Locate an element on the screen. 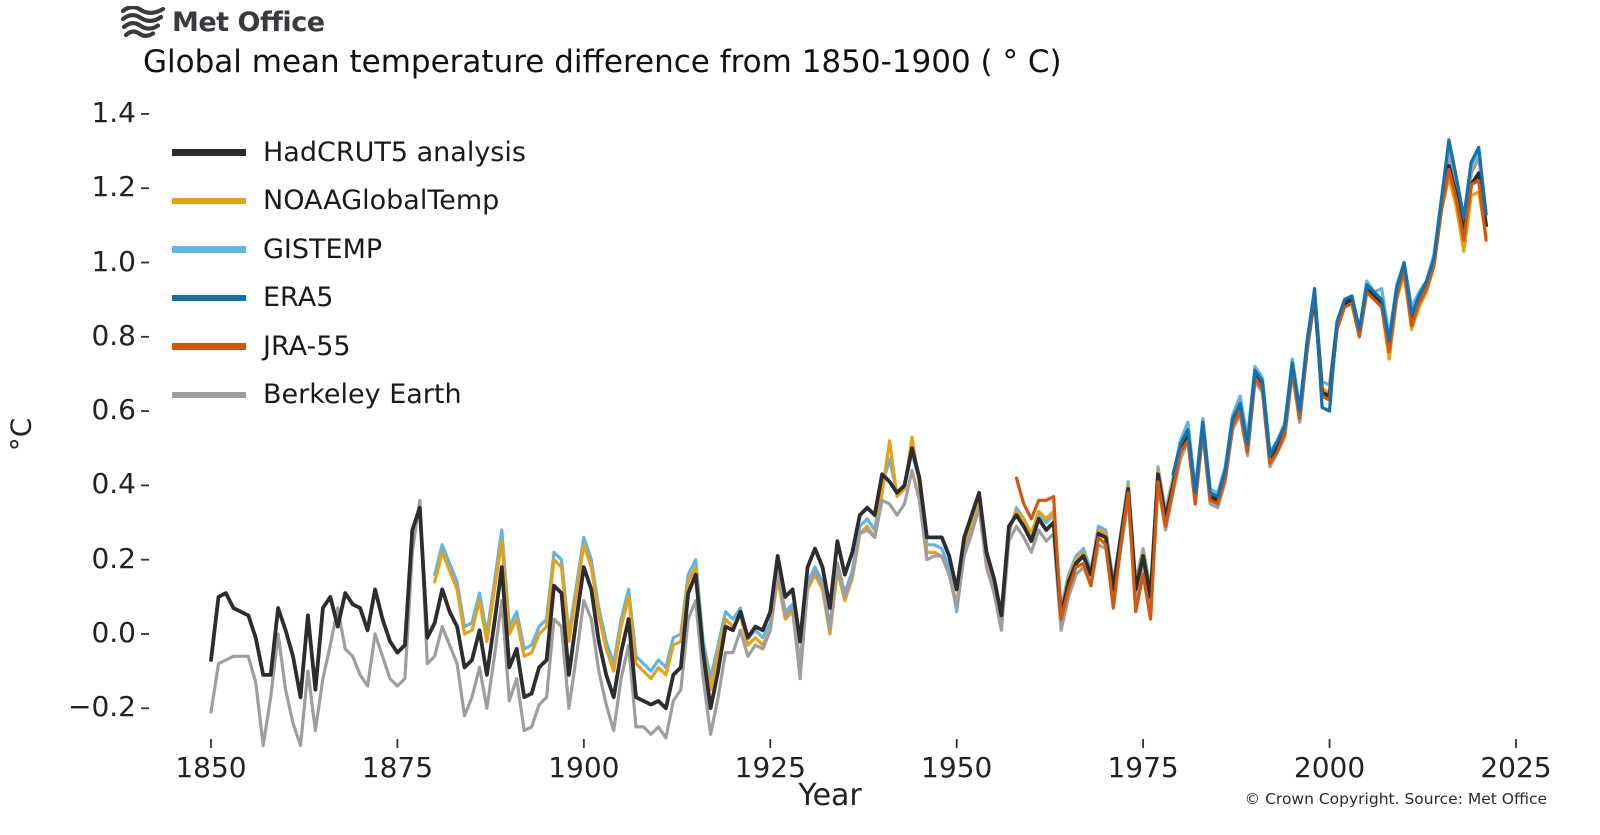 The width and height of the screenshot is (1600, 835). met-office-wordmark: Met Office is located at coordinates (248, 22).